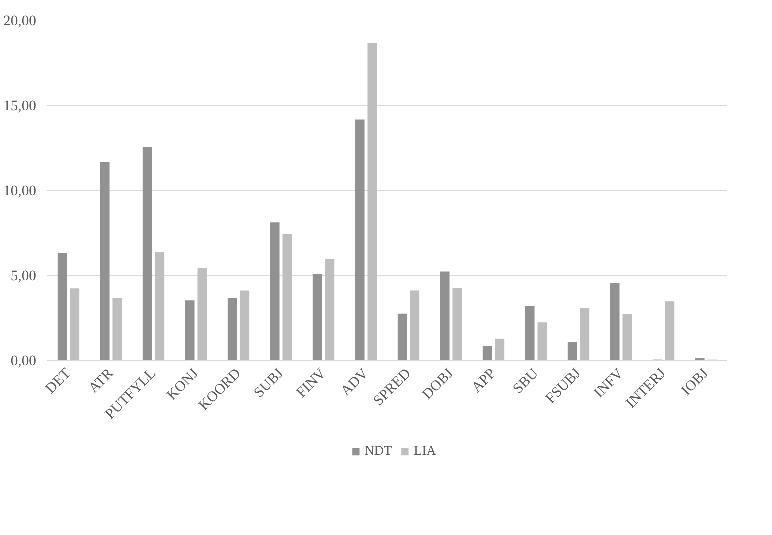  Describe the element at coordinates (20, 22) in the screenshot. I see `y-tick-label: 20,00` at that location.